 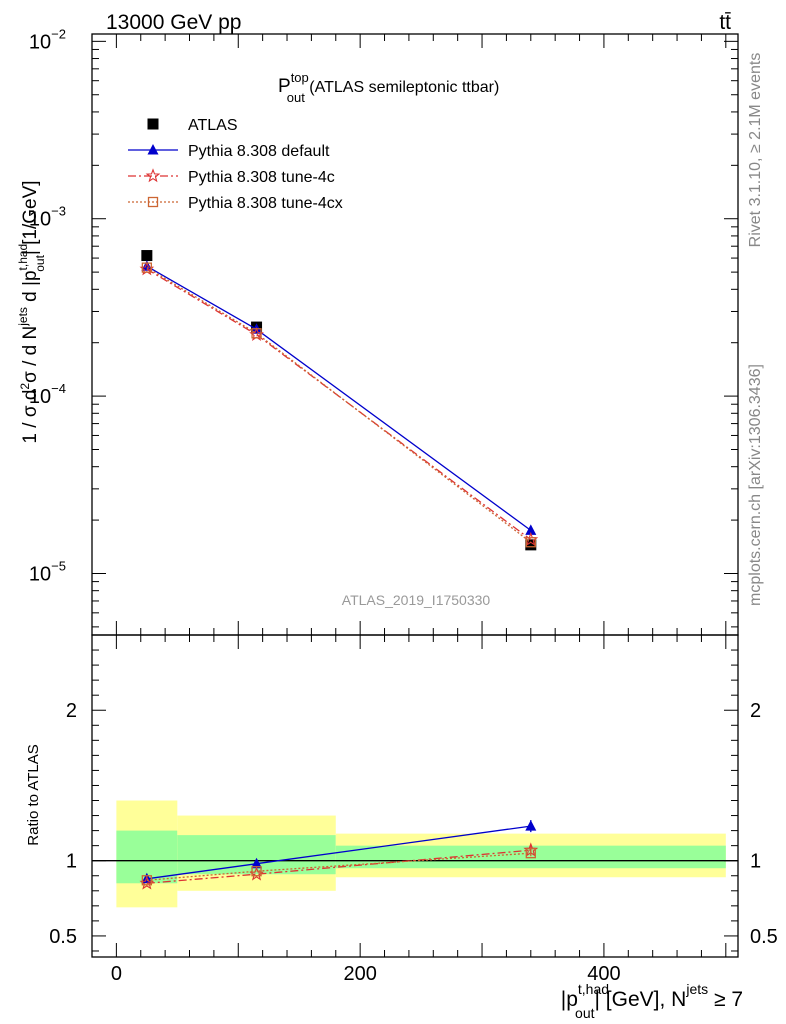 I want to click on main-title-sub: out, so click(x=296, y=97).